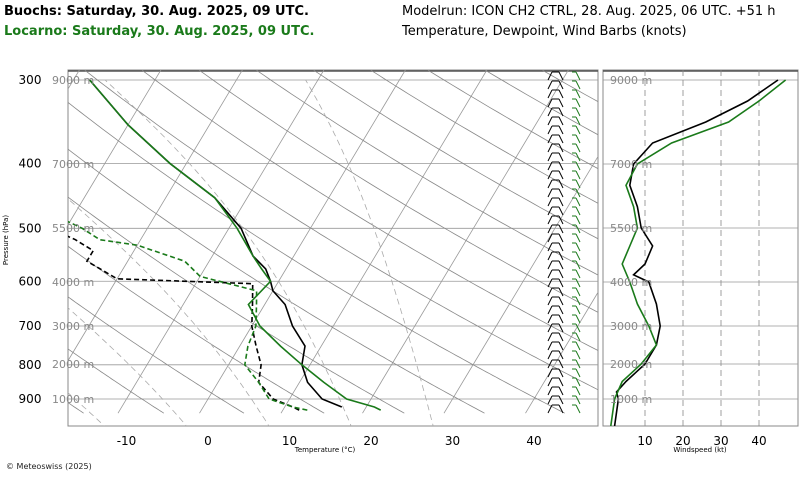 The width and height of the screenshot is (800, 480). I want to click on pressure-tick-label: 300, so click(30, 80).